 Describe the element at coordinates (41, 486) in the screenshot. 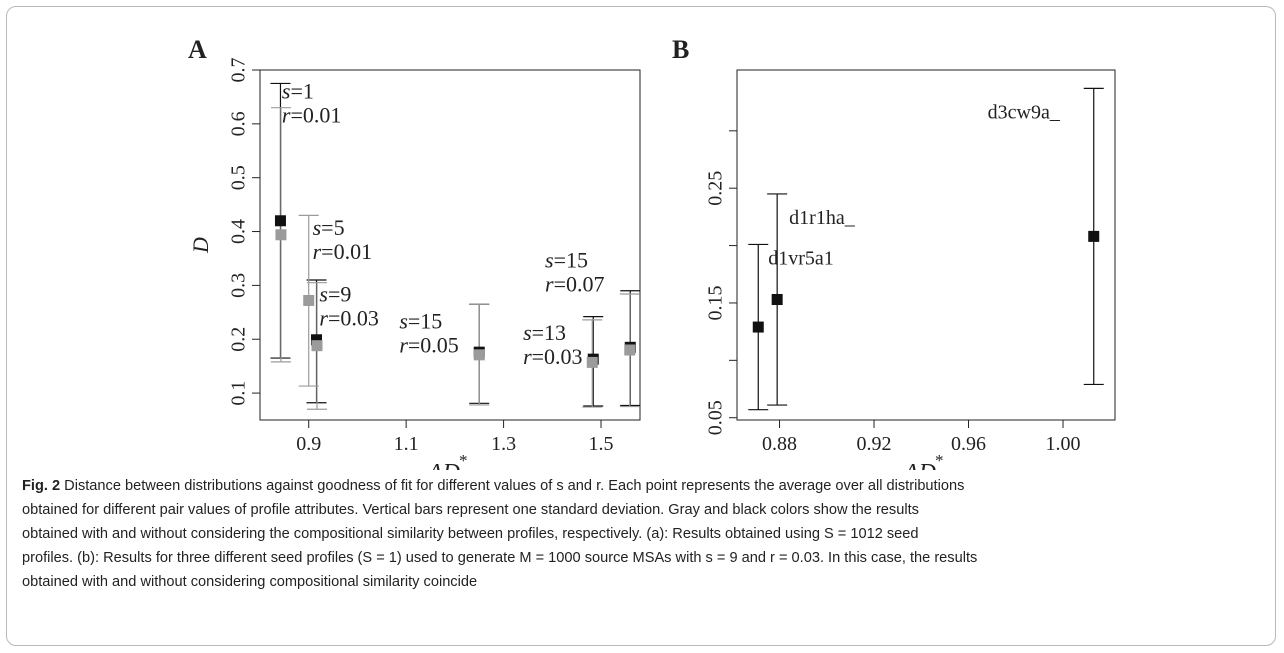

I see `caption-fig-label: Fig. 2` at that location.